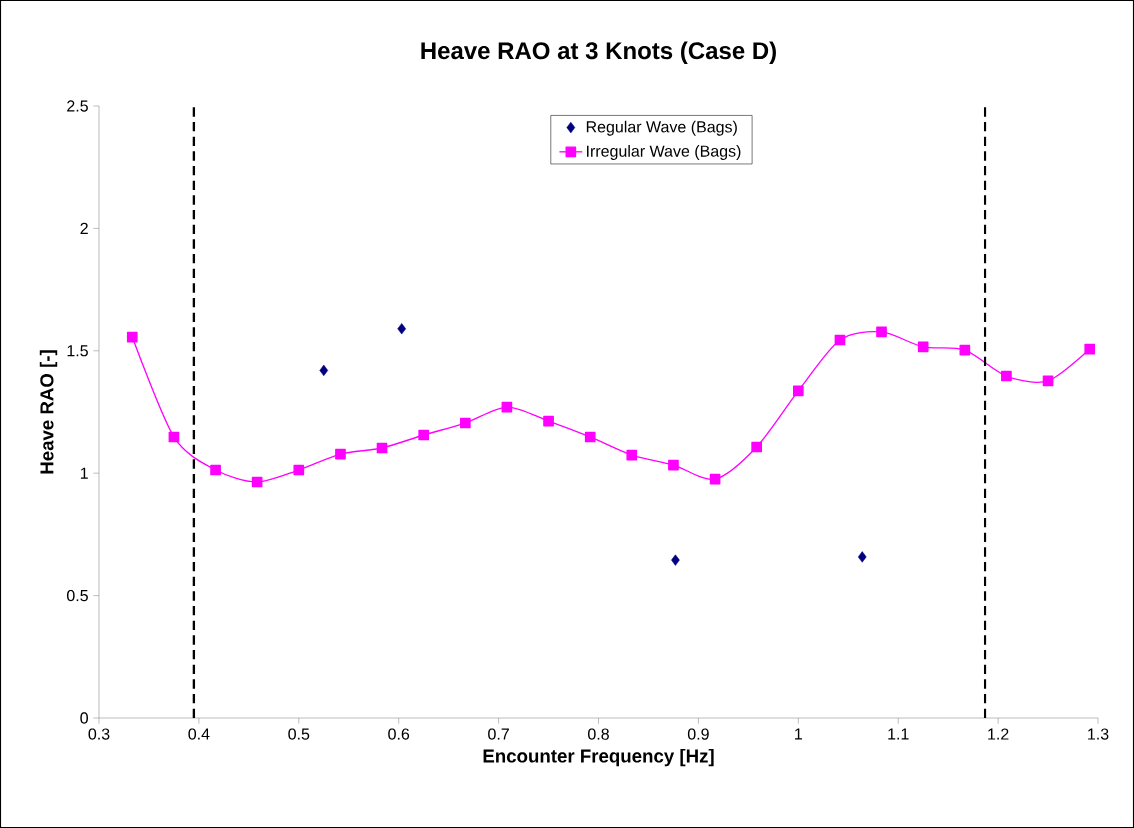 The width and height of the screenshot is (1134, 828). What do you see at coordinates (48, 412) in the screenshot?
I see `y-axis-title: Heave RAO [-]` at bounding box center [48, 412].